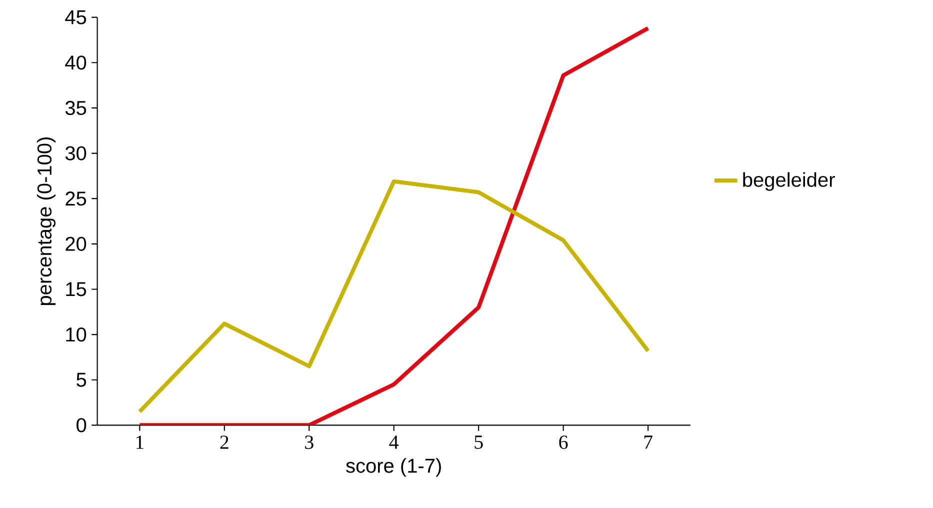 The image size is (933, 508). I want to click on y-tick-label: 0, so click(81, 425).